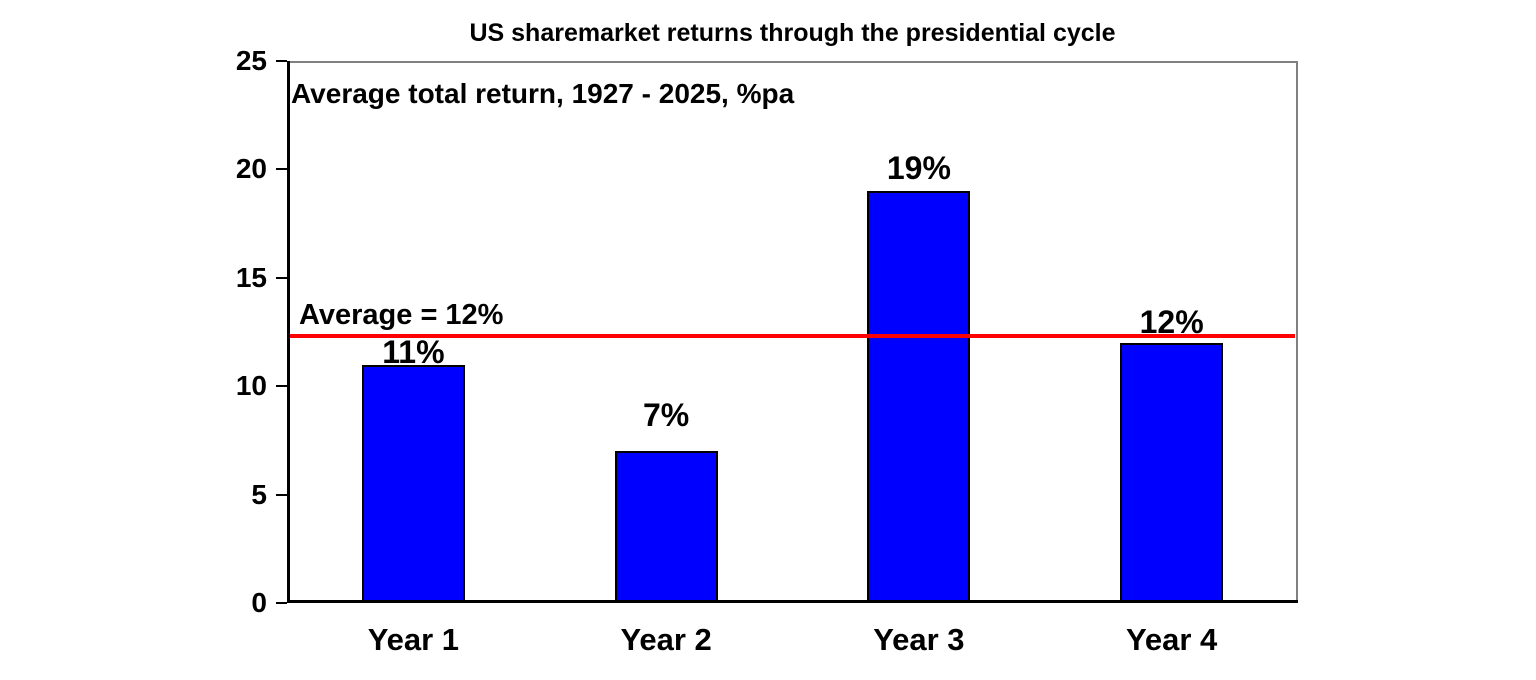 Image resolution: width=1536 pixels, height=680 pixels. What do you see at coordinates (543, 93) in the screenshot?
I see `chart-subtitle: Average total return, 1927 - 2025, %pa` at bounding box center [543, 93].